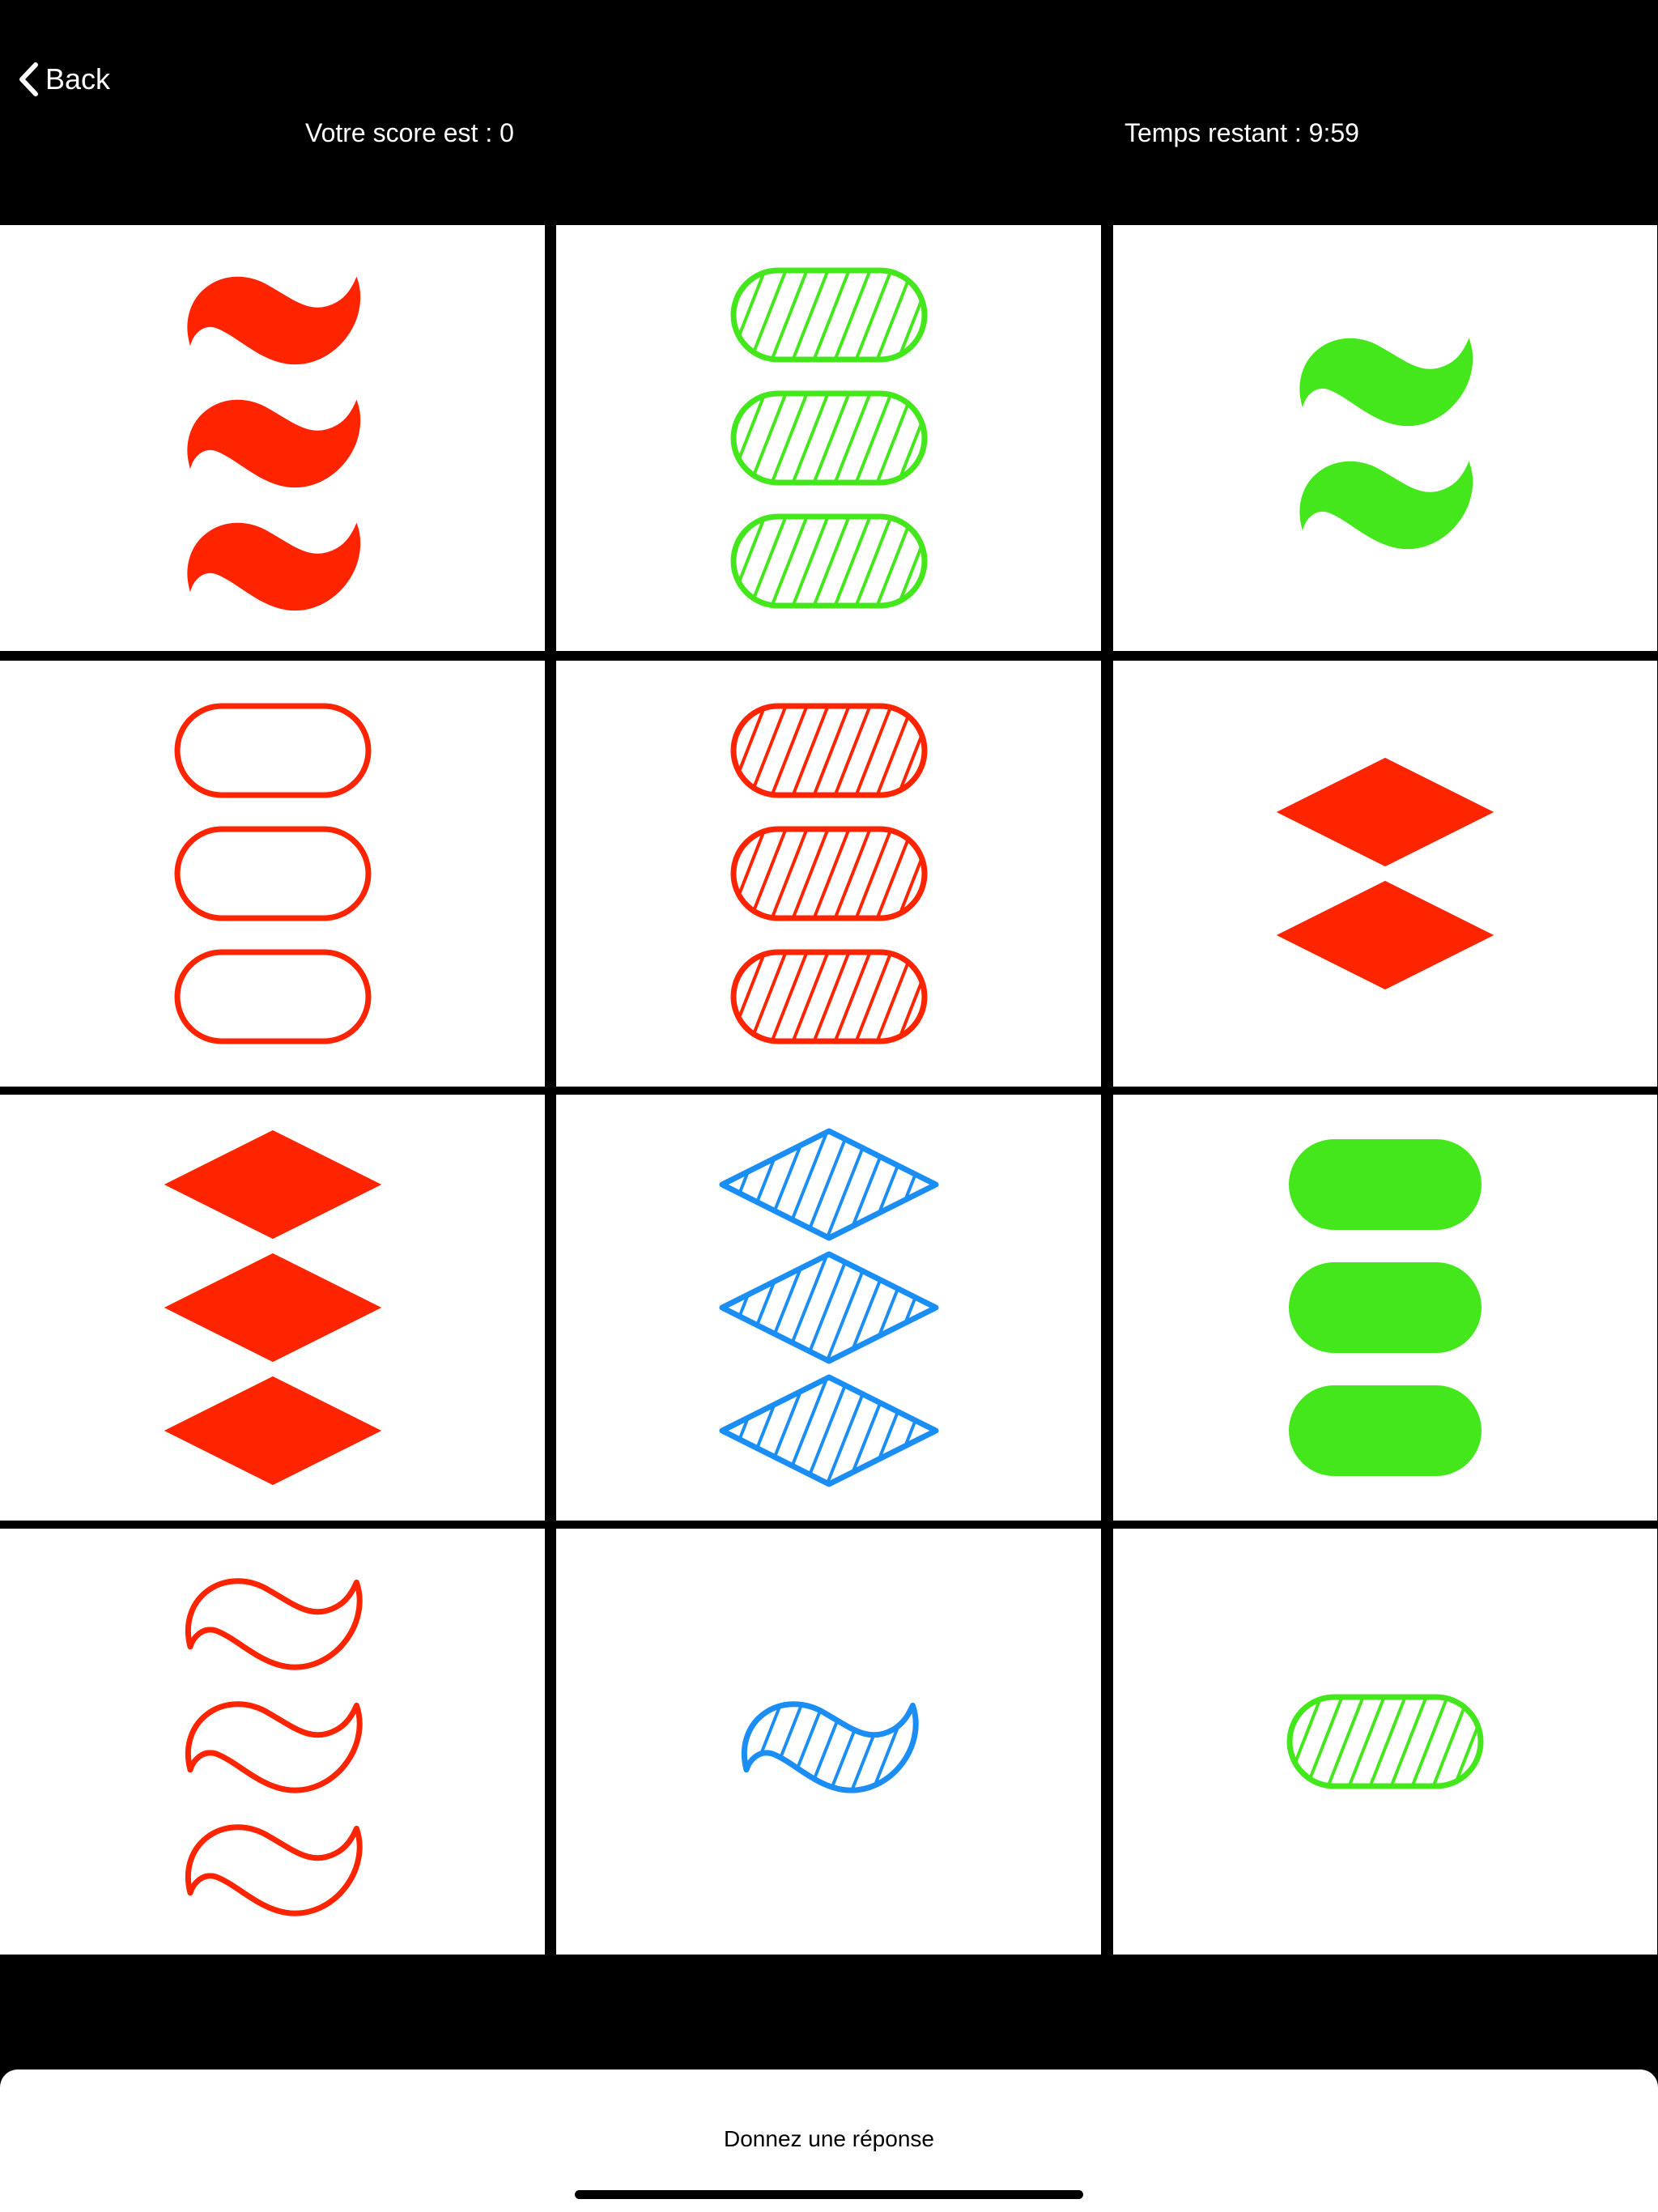 The image size is (1658, 2212). I want to click on answer-button, so click(829, 2140).